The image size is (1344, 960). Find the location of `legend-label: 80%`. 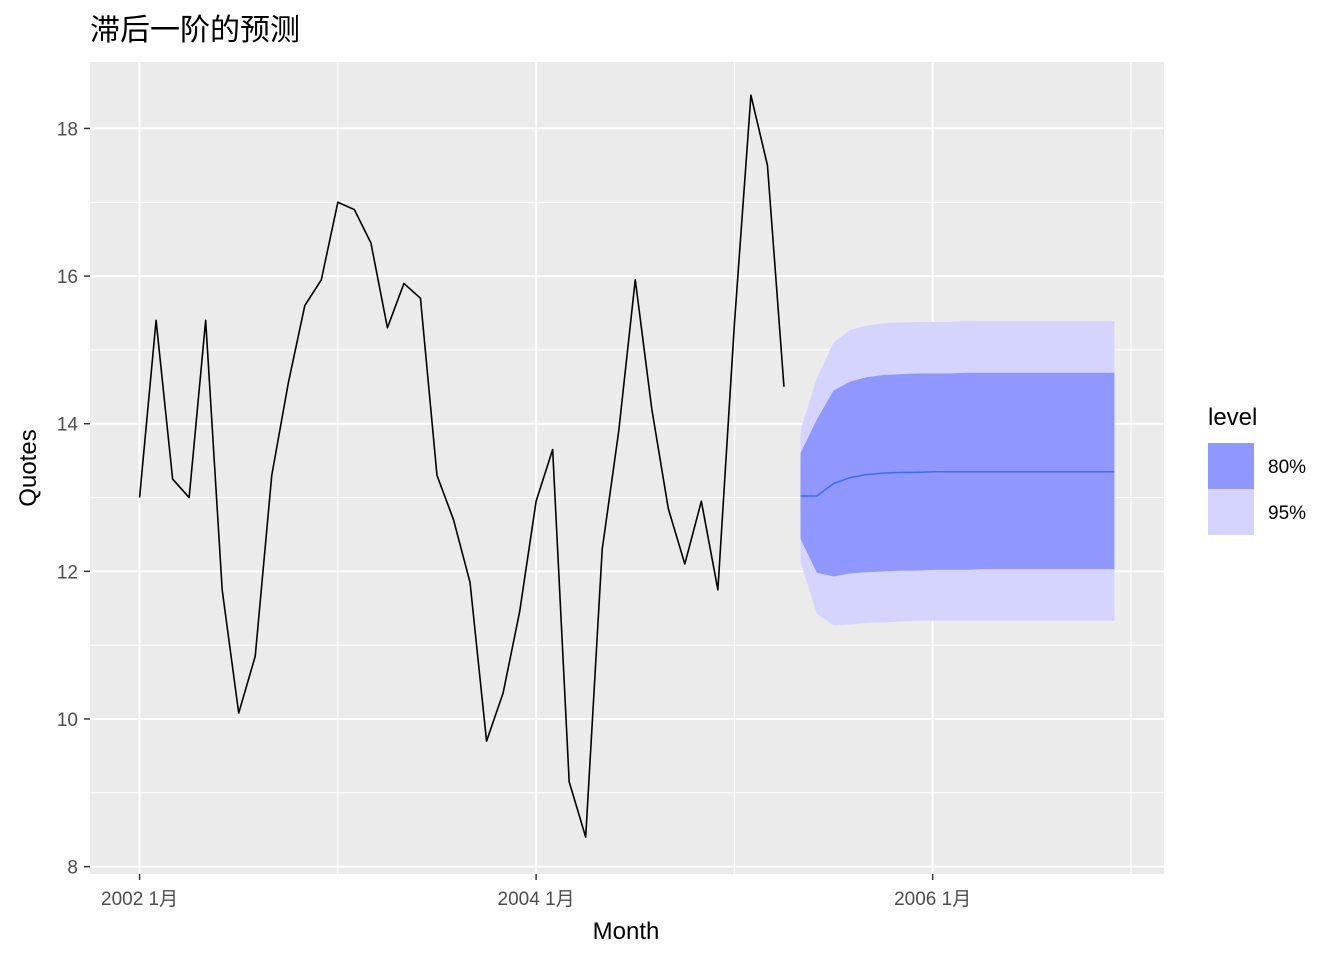

legend-label: 80% is located at coordinates (1287, 467).